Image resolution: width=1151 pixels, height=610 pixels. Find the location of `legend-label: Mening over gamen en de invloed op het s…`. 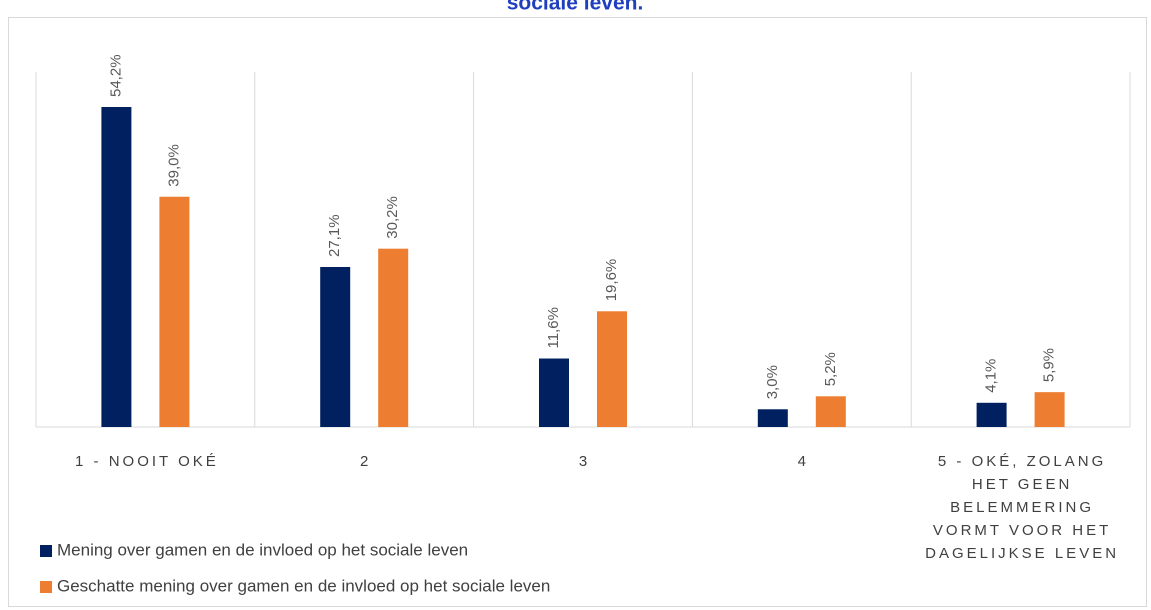

legend-label: Mening over gamen en de invloed op het s… is located at coordinates (262, 549).